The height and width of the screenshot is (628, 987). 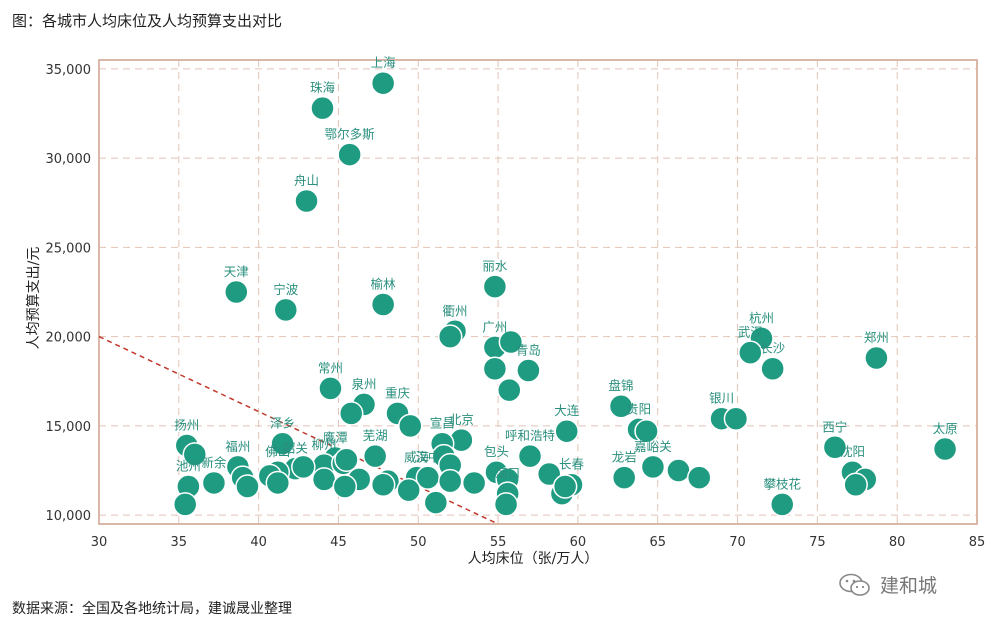 I want to click on point-label: 泉州, so click(x=363, y=383).